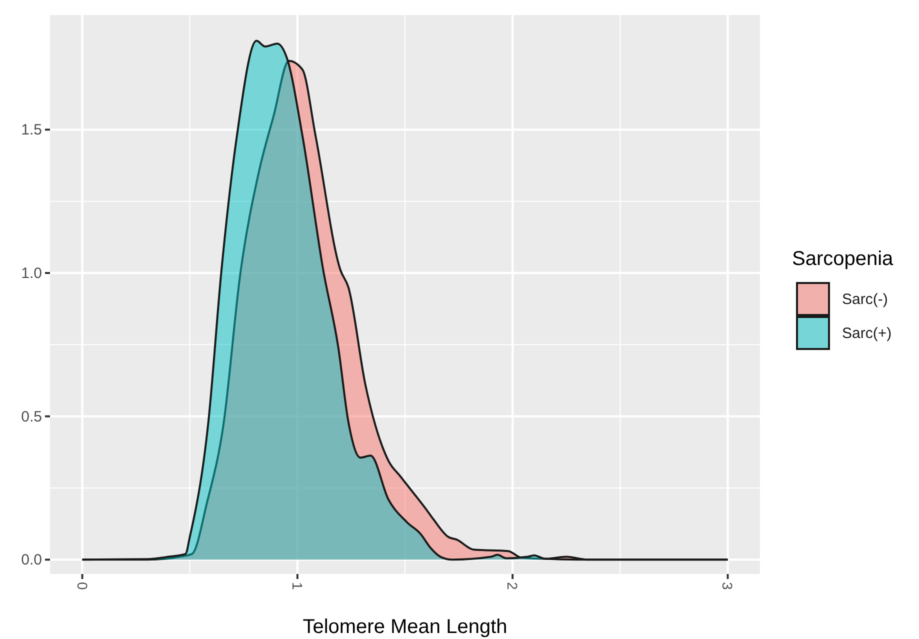  I want to click on x-tick-label: 0, so click(82, 586).